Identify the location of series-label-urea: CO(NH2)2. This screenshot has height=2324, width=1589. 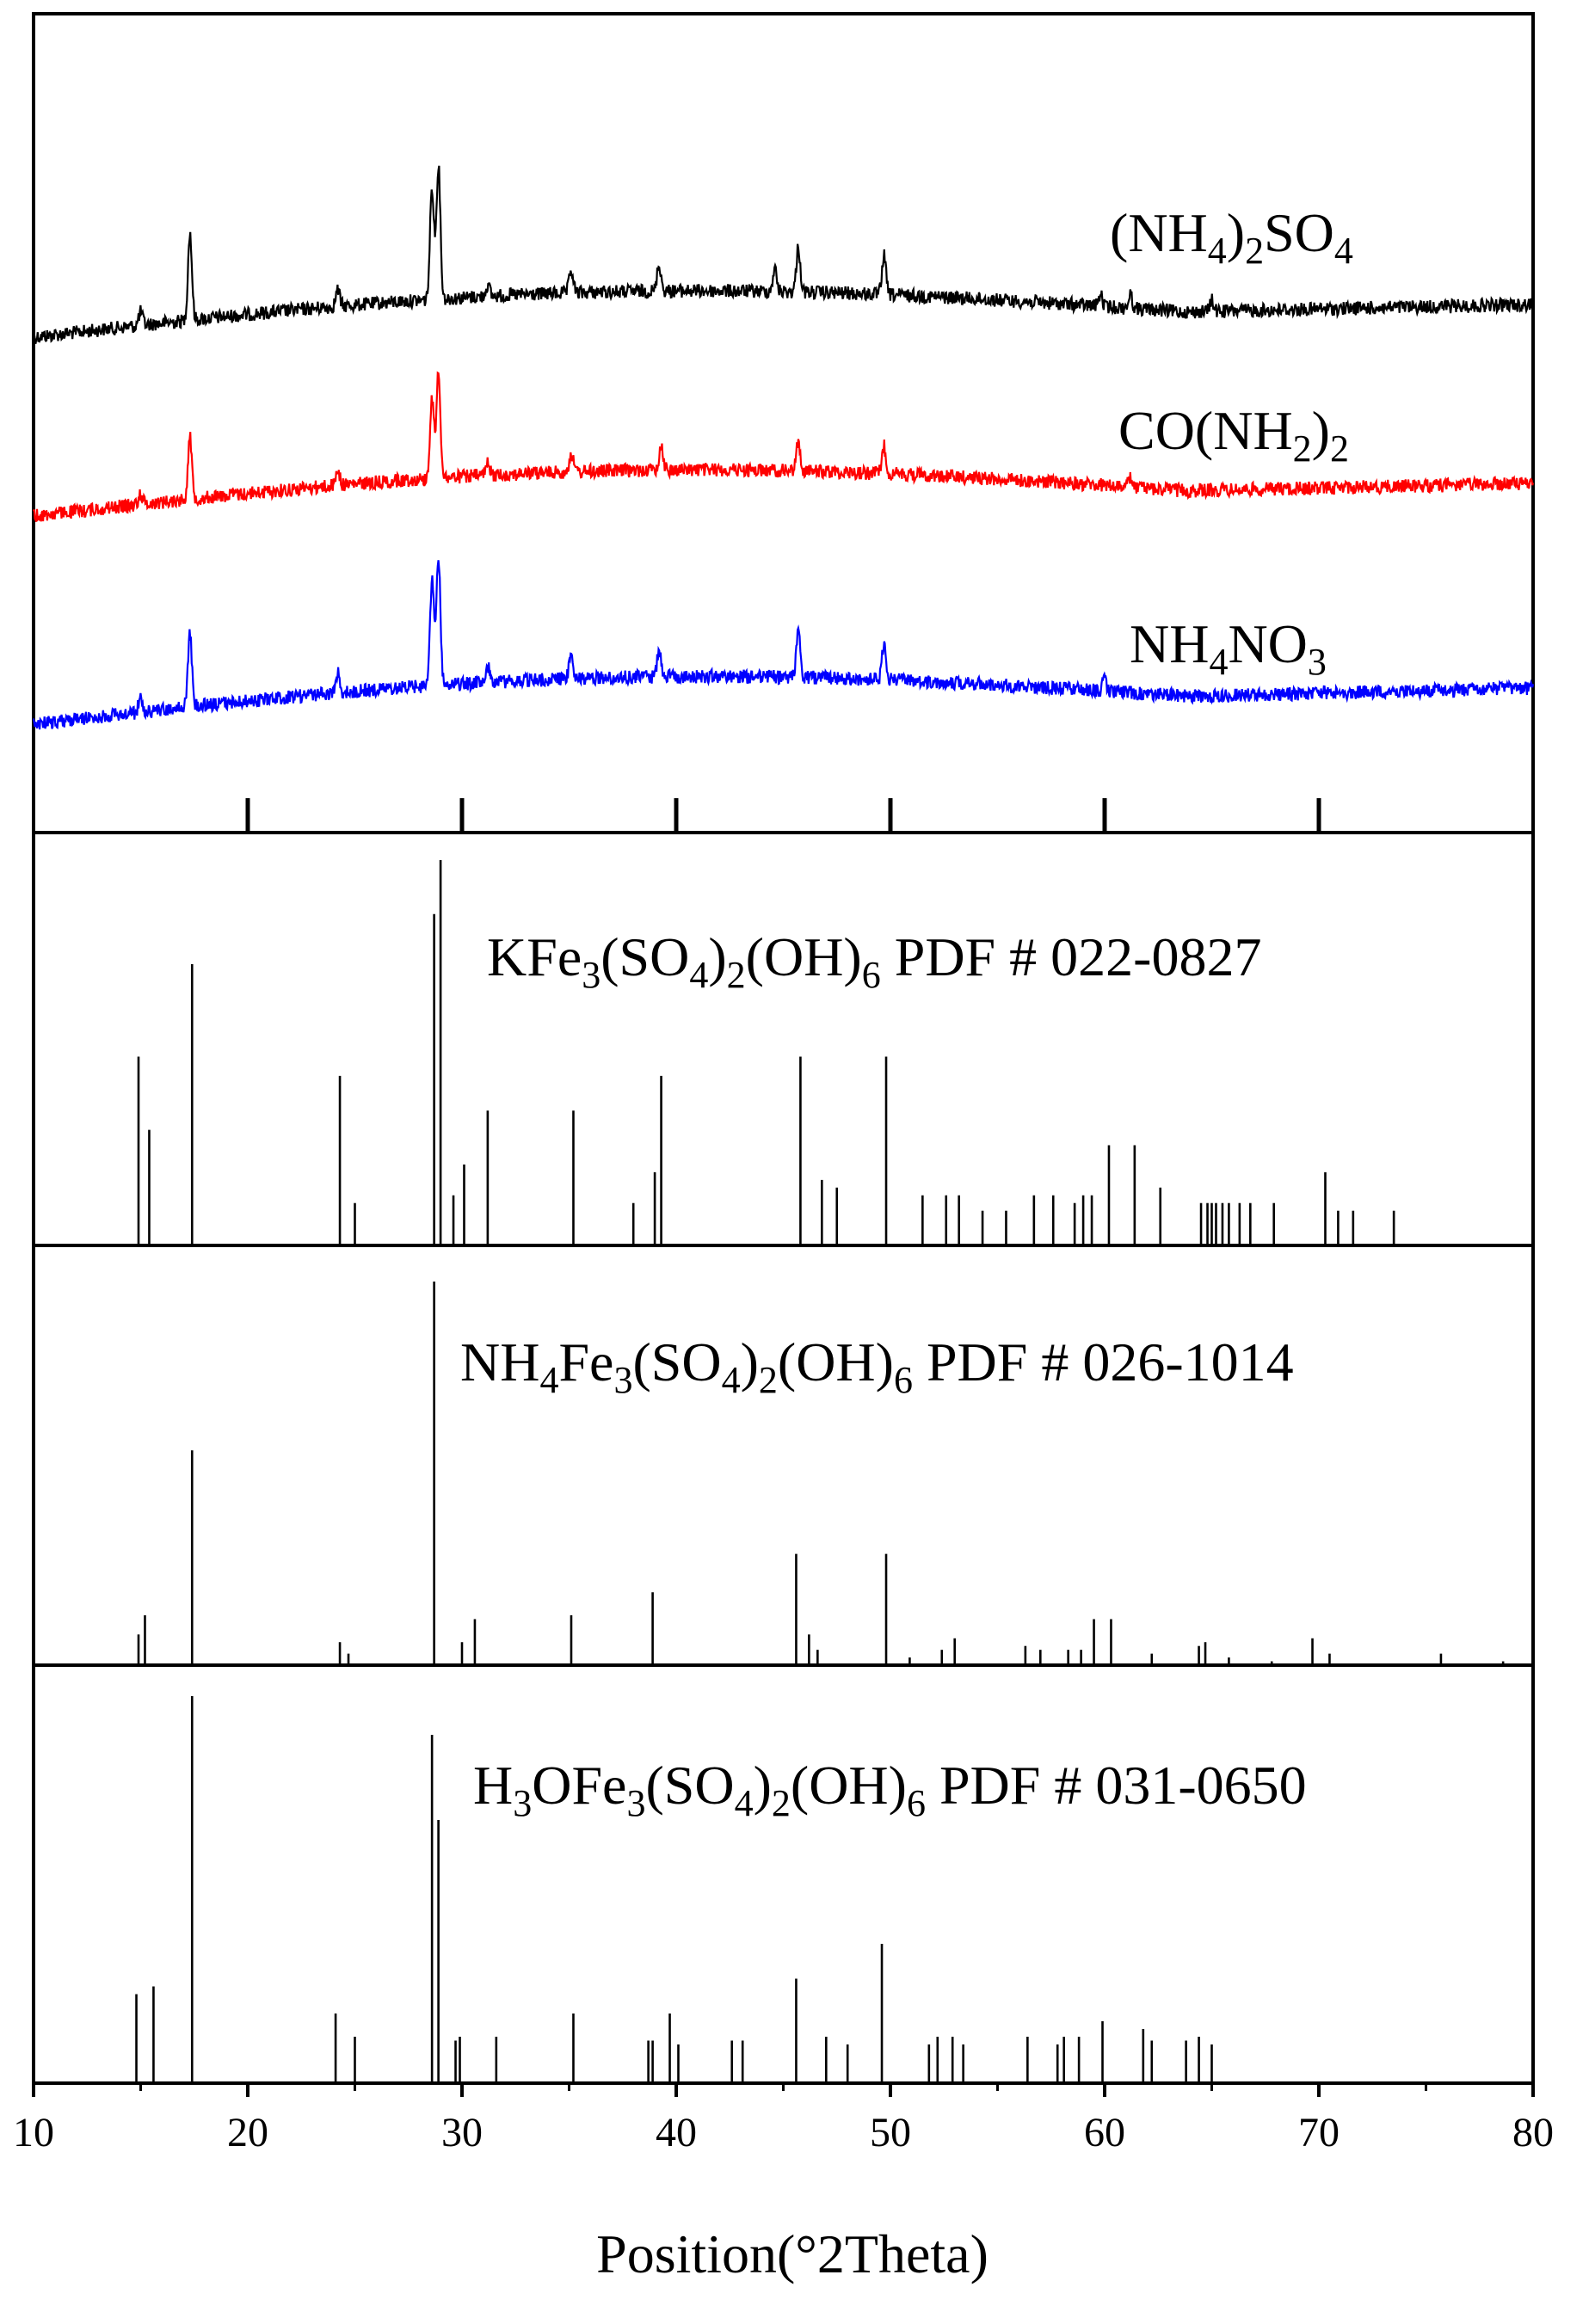
(1233, 435).